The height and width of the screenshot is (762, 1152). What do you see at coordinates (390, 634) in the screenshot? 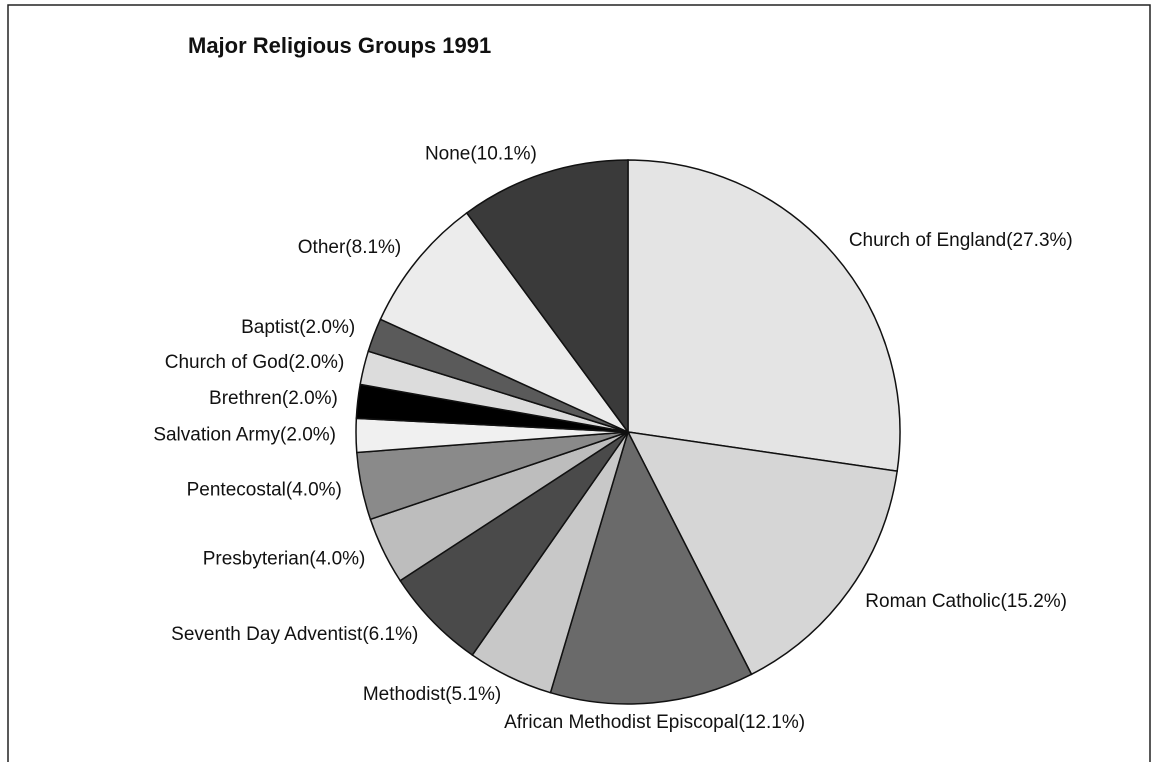
I see `value-label: (6.1%)` at bounding box center [390, 634].